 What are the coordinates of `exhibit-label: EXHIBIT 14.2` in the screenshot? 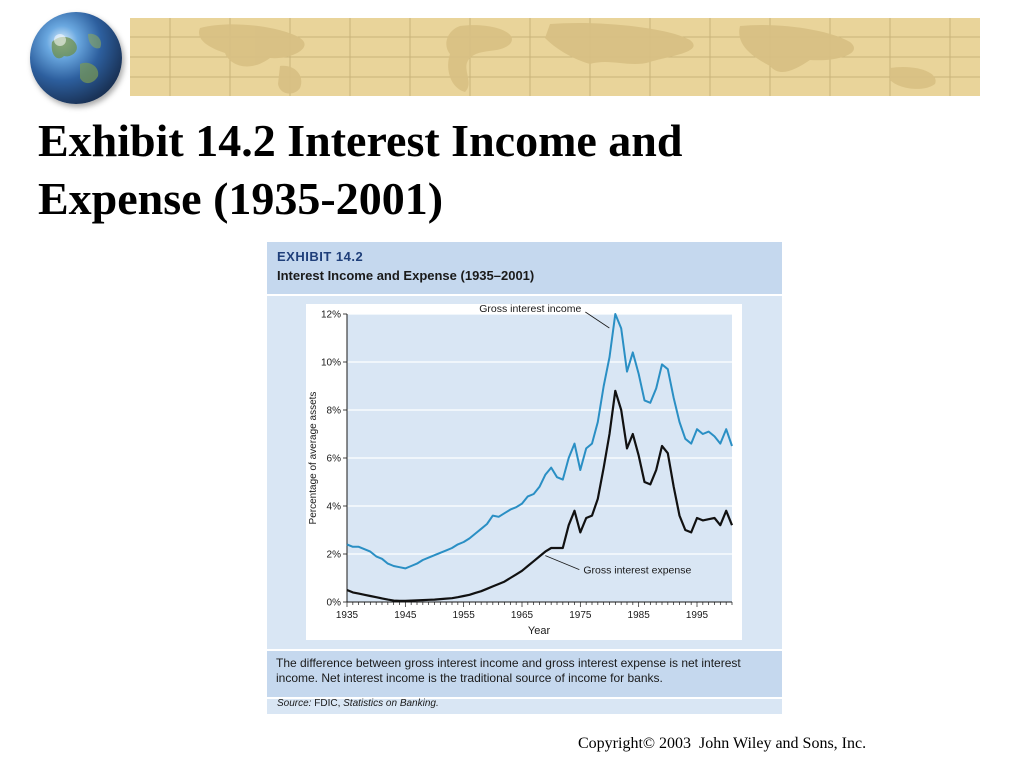 It's located at (320, 256).